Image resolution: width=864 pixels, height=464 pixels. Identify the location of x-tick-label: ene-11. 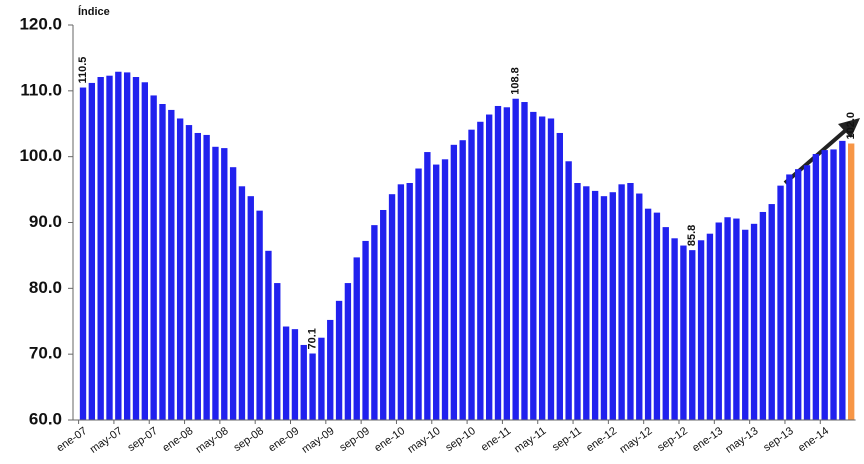
(496, 439).